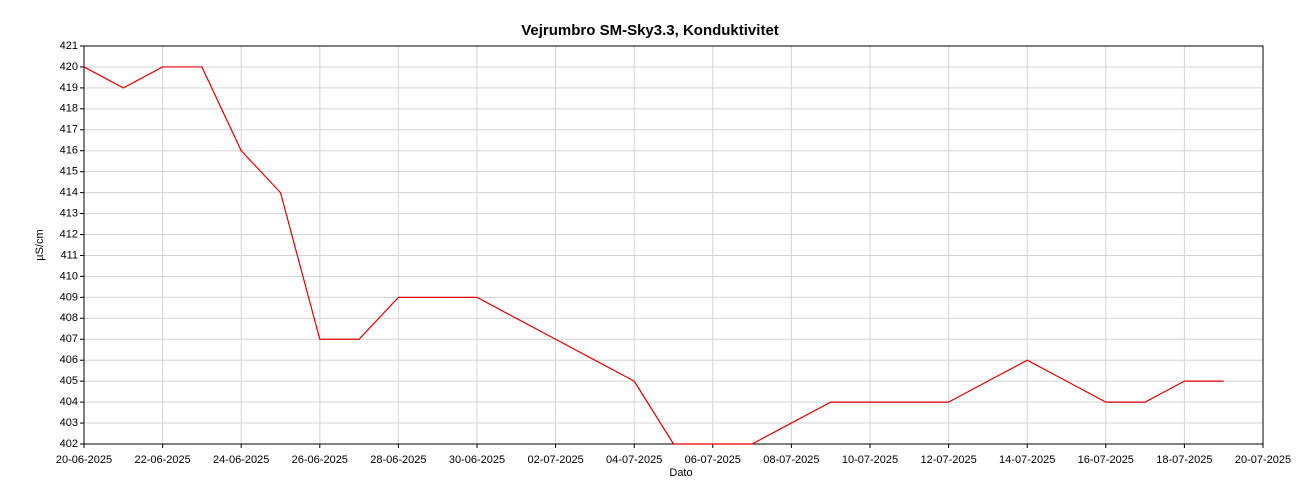 This screenshot has width=1300, height=500. I want to click on y-tick-label: 406, so click(69, 360).